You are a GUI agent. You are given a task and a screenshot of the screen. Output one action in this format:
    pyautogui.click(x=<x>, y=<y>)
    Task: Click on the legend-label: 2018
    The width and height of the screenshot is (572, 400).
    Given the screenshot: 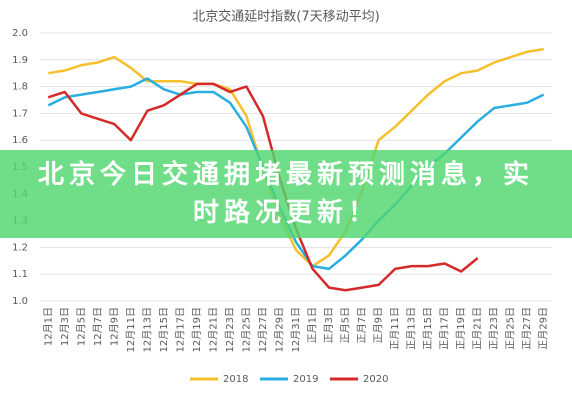 What is the action you would take?
    pyautogui.click(x=235, y=379)
    